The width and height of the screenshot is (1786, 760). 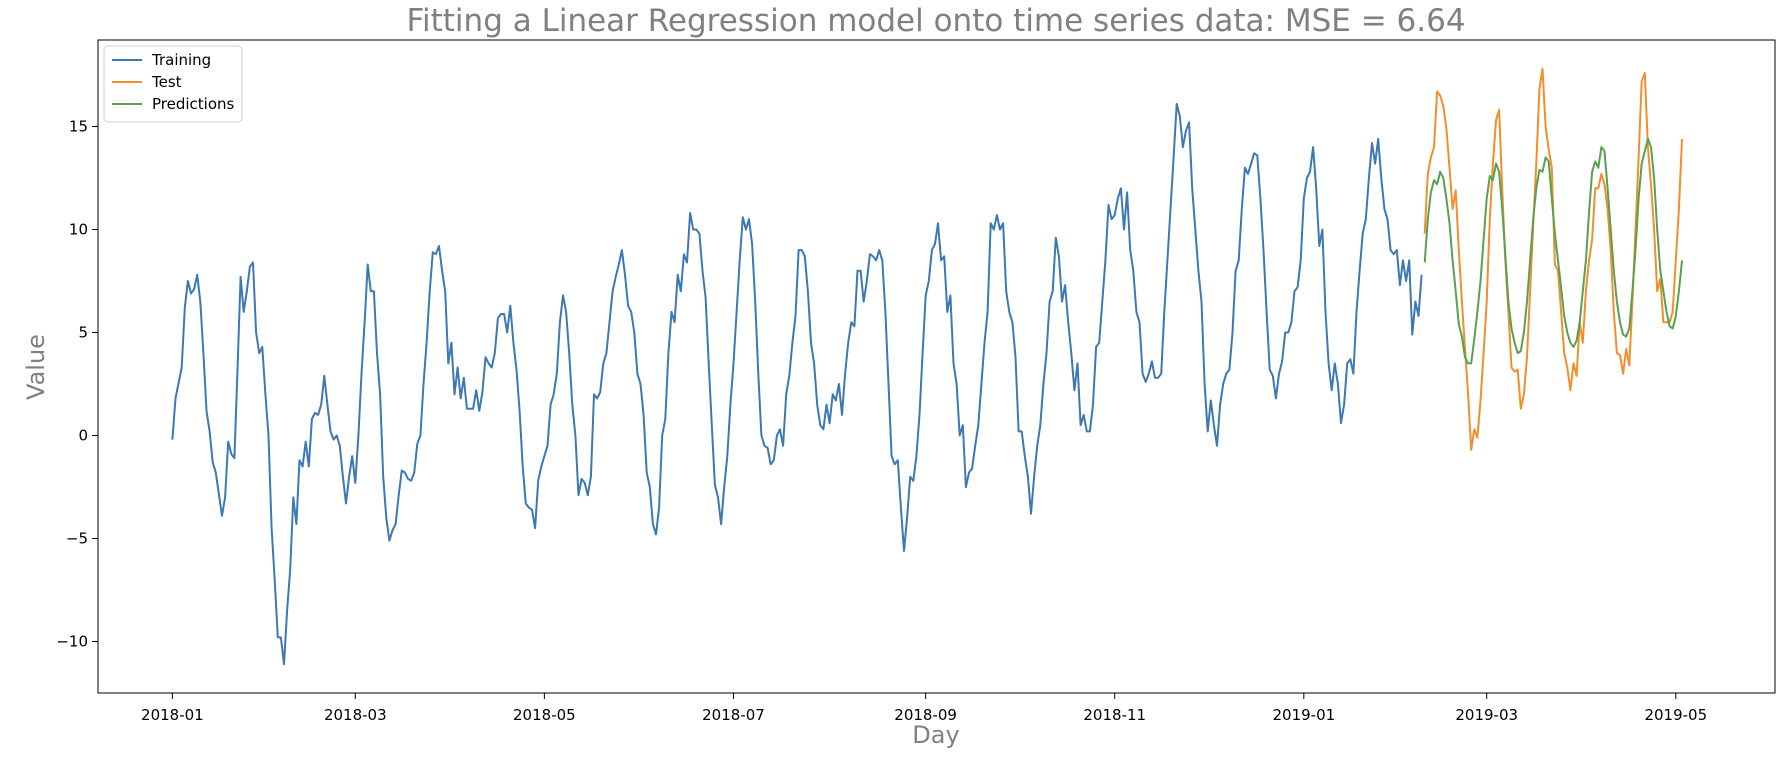 I want to click on legend-label-predictions: Predictions, so click(x=193, y=104).